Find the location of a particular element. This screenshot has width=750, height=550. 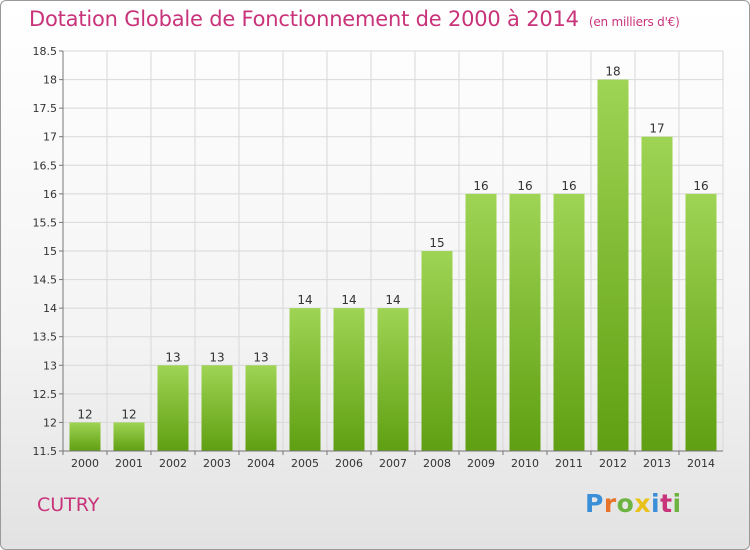

data-label-2006: 14 is located at coordinates (348, 300).